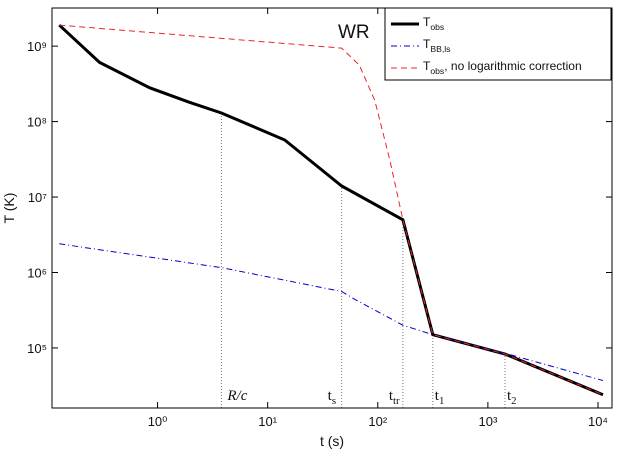  I want to click on x-axis-label: t (s), so click(332, 441).